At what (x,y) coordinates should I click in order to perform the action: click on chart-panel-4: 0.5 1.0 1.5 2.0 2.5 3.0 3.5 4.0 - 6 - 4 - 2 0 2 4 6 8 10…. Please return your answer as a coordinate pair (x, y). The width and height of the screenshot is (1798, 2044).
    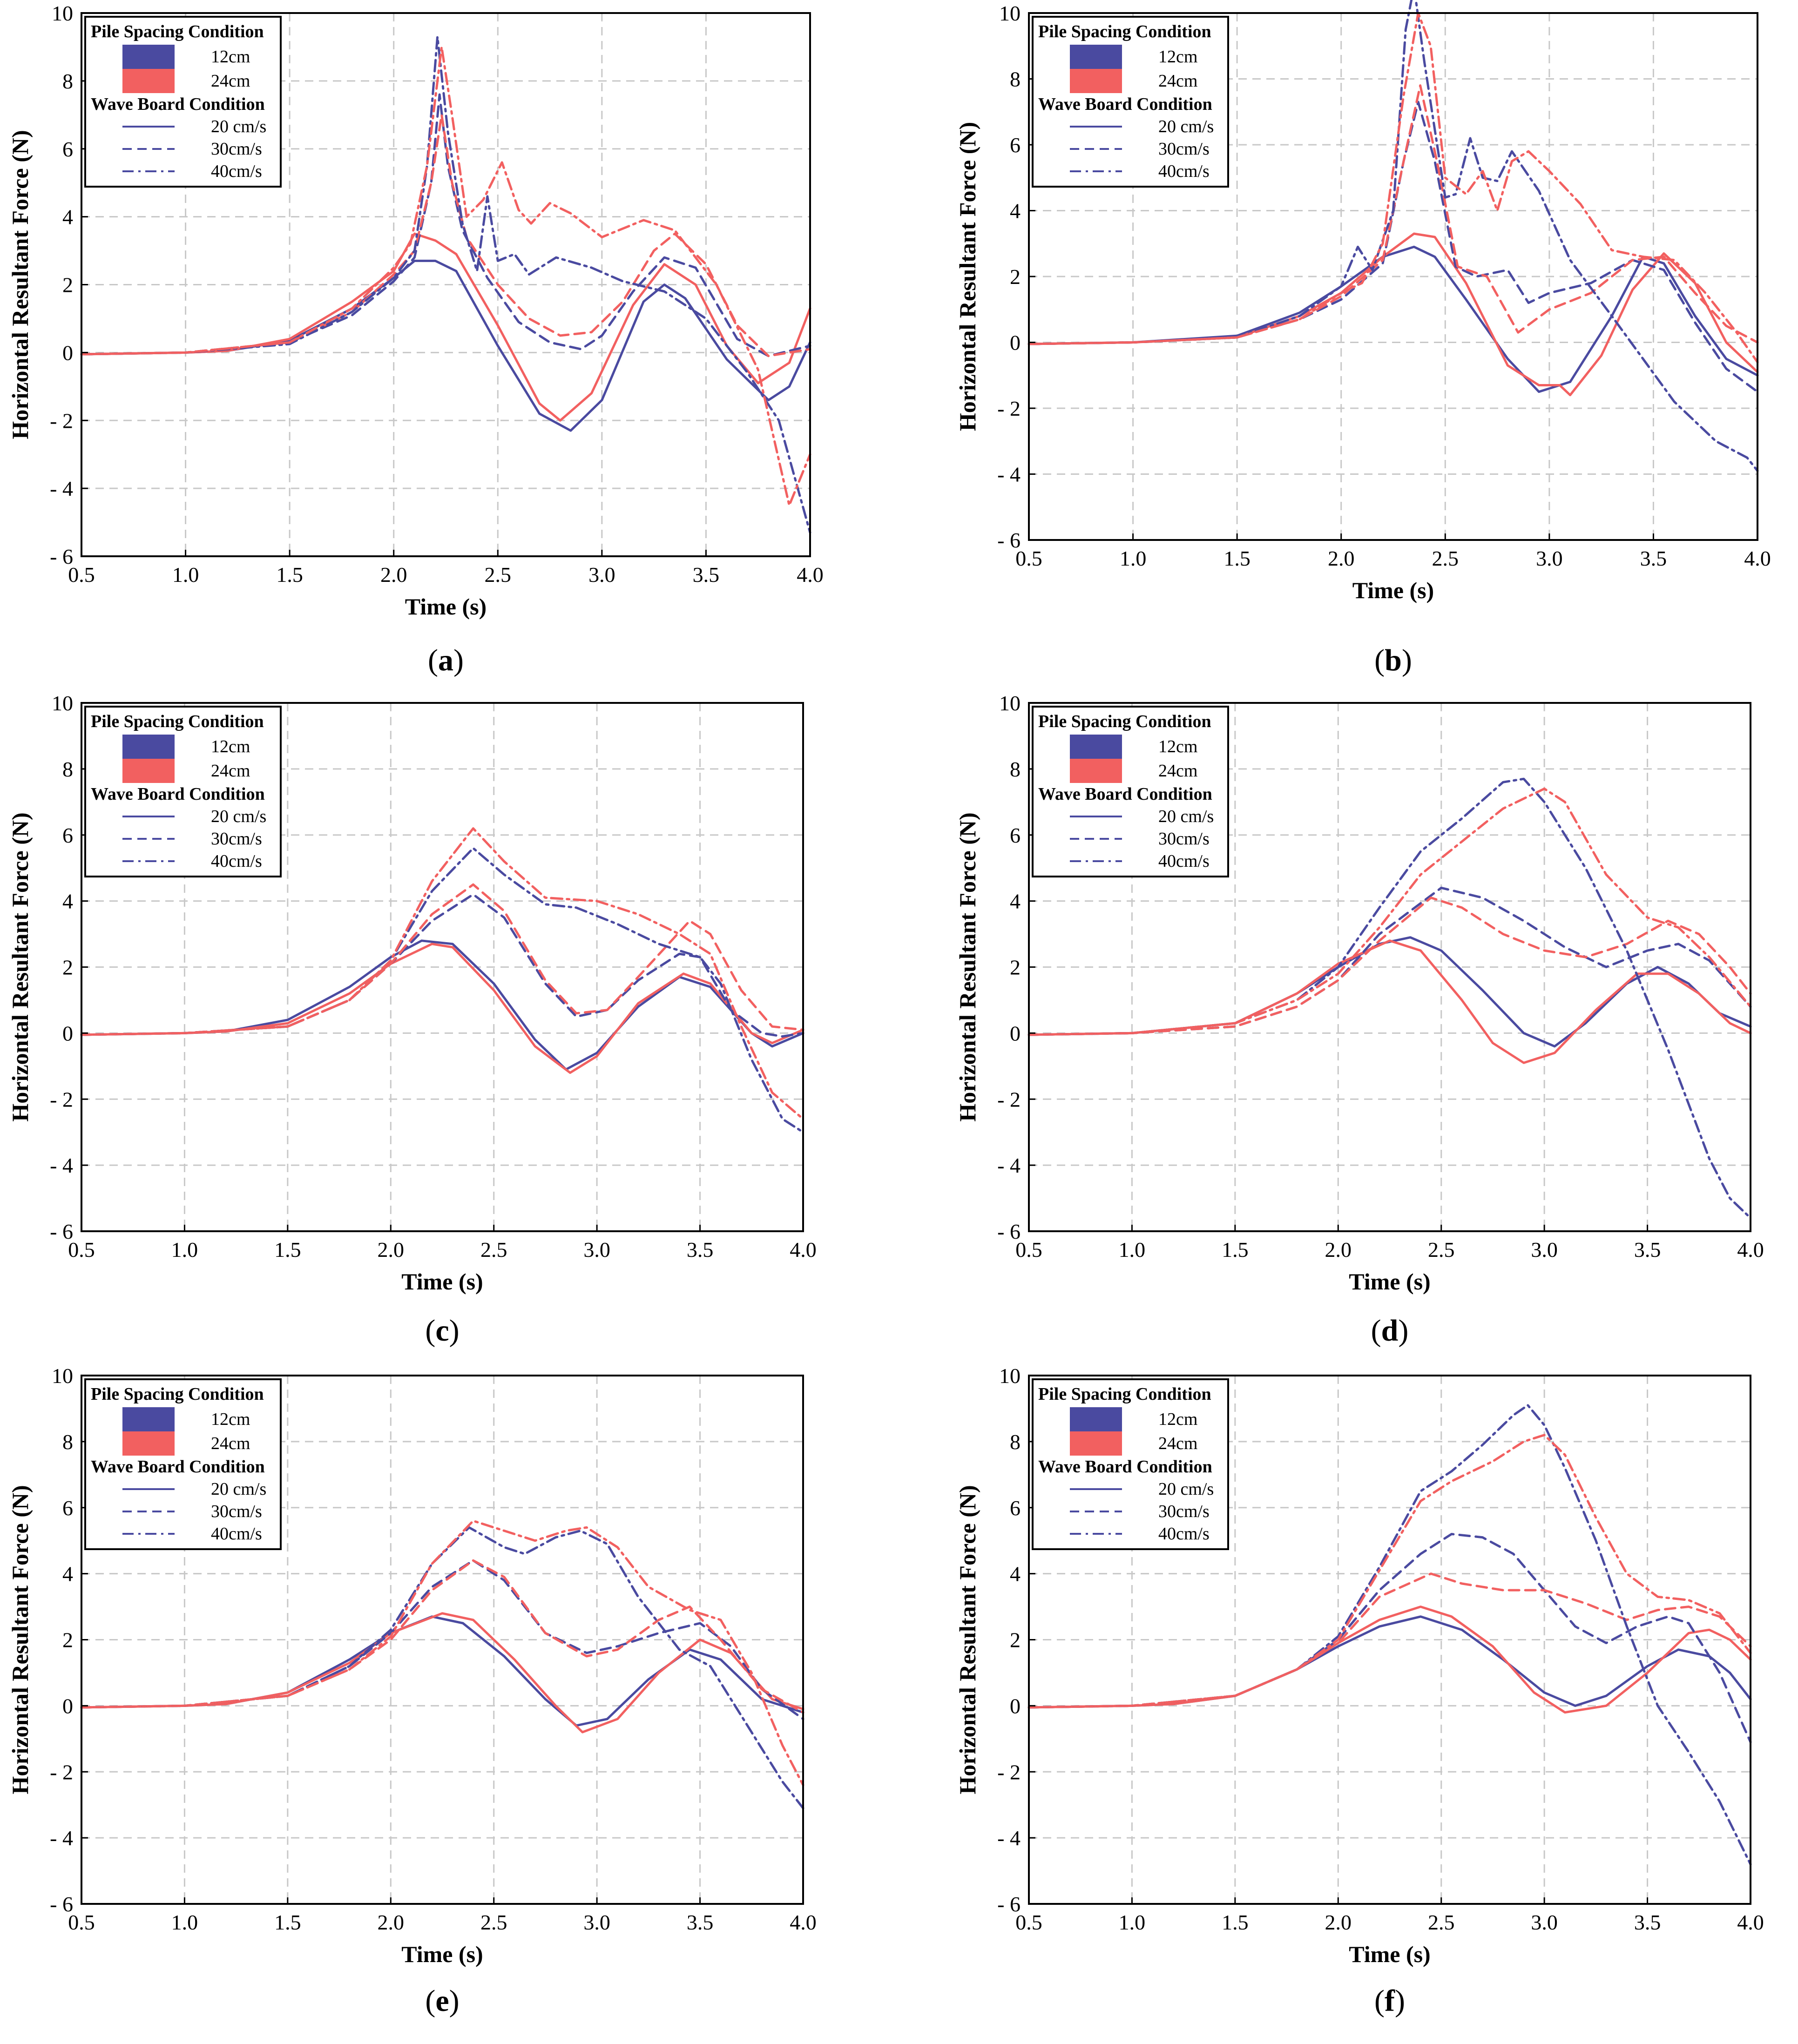
    Looking at the image, I should click on (1359, 1019).